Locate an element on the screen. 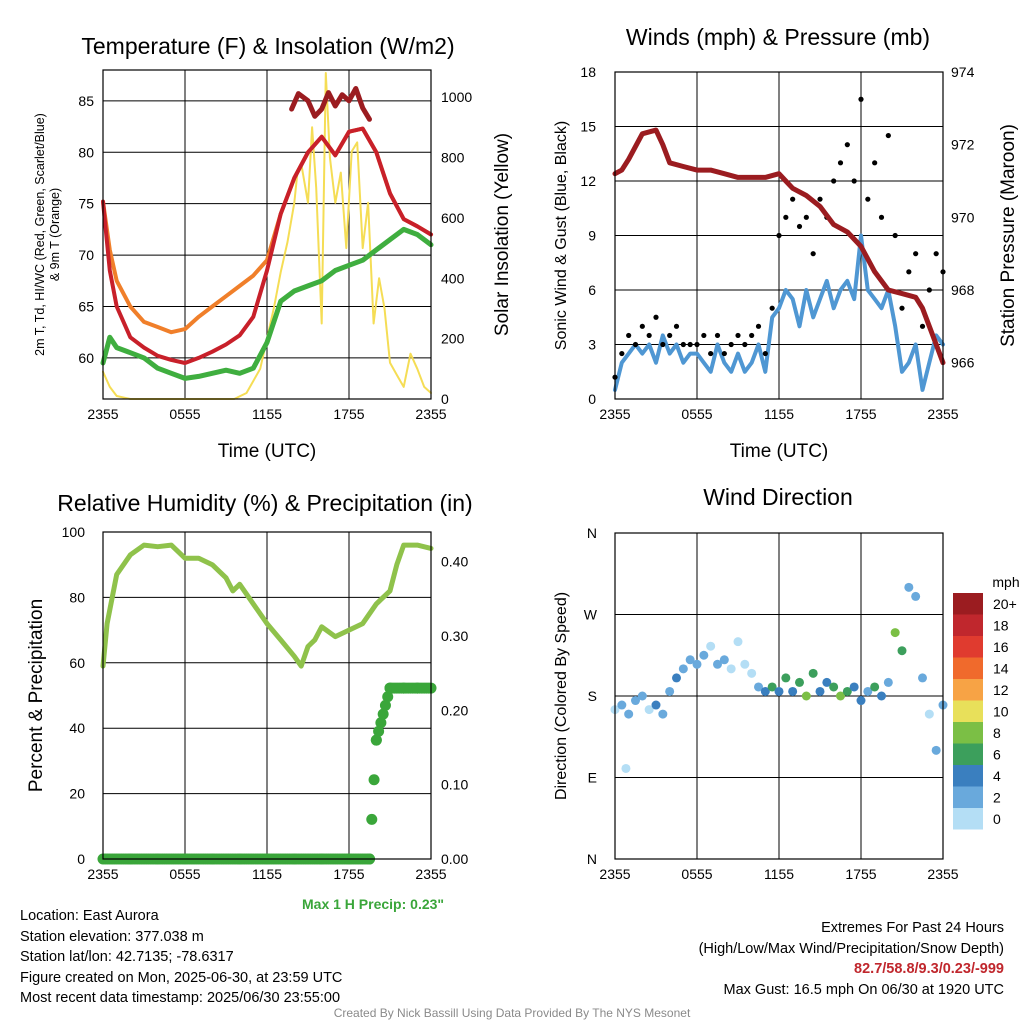 This screenshot has width=1024, height=1024. speed-colorbar: mph 20+ 18 16 14 12 10 8 6 4 2 0 is located at coordinates (986, 702).